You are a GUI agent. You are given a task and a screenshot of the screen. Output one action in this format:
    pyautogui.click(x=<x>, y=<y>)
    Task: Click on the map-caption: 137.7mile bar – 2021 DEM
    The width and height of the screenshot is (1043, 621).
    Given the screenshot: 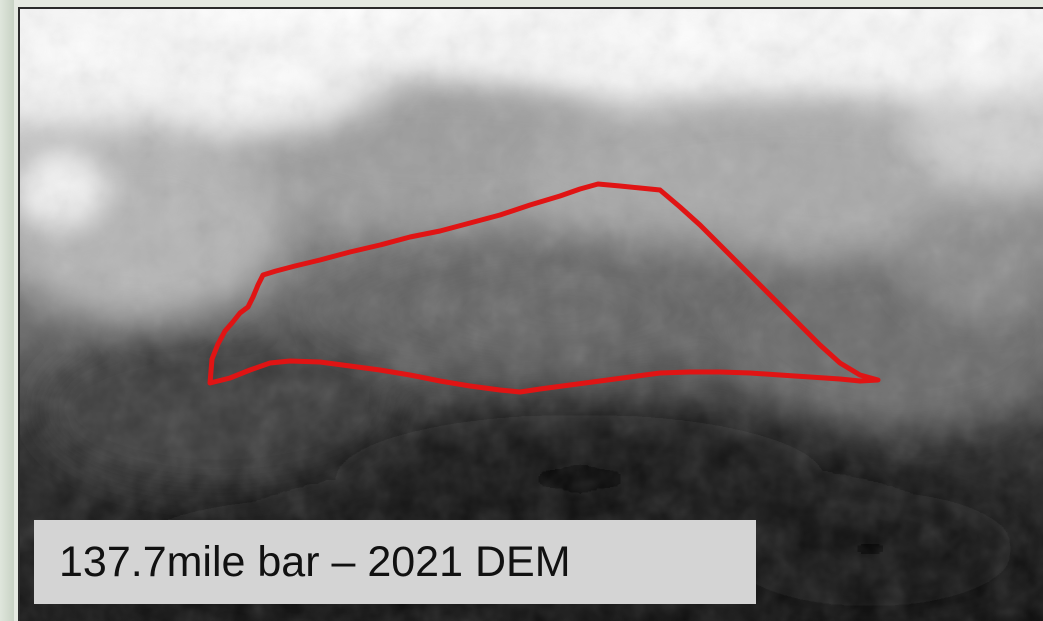 What is the action you would take?
    pyautogui.click(x=395, y=562)
    